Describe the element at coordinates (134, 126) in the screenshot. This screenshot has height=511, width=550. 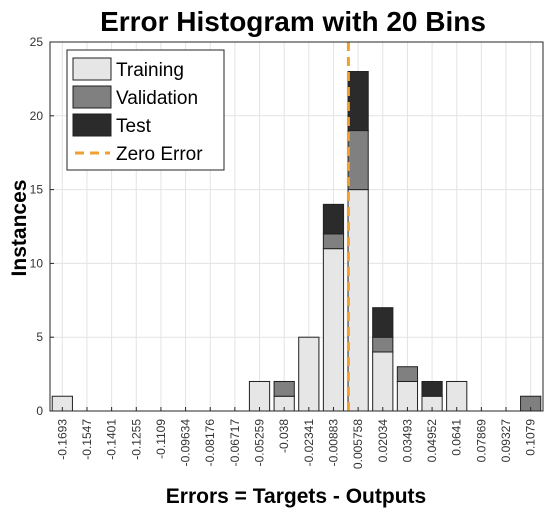
I see `legend-label-test: Test` at that location.